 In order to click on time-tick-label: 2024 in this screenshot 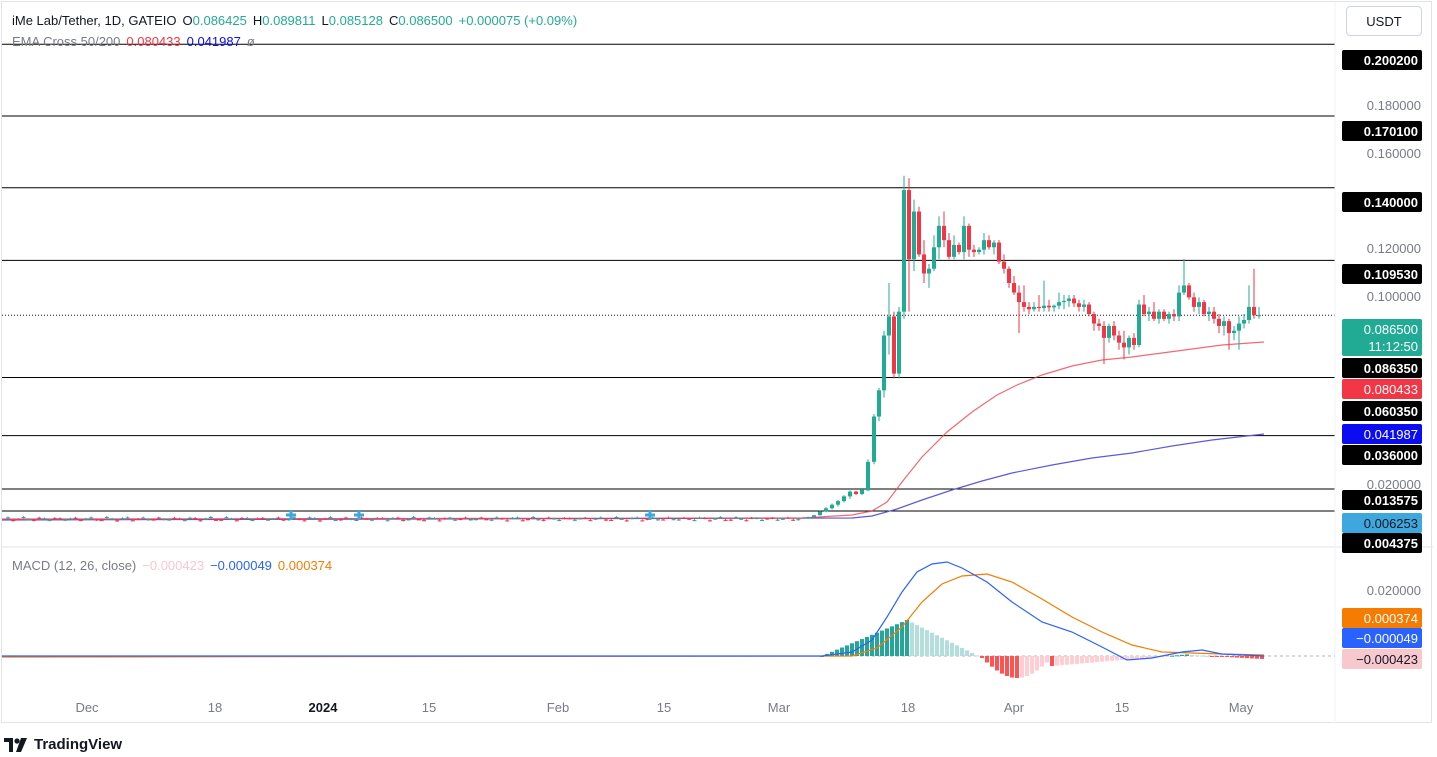, I will do `click(324, 707)`.